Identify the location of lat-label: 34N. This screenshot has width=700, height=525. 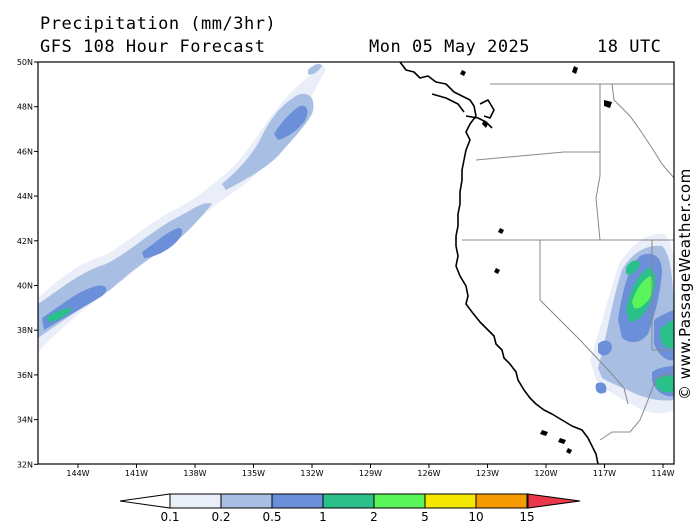
(25, 420).